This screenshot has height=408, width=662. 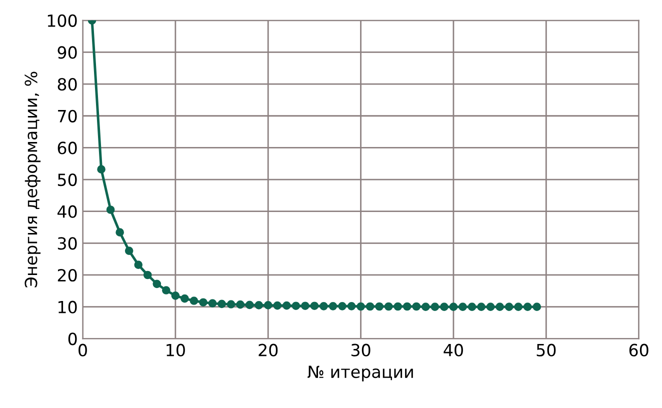 What do you see at coordinates (72, 339) in the screenshot?
I see `y-tick-label: 0` at bounding box center [72, 339].